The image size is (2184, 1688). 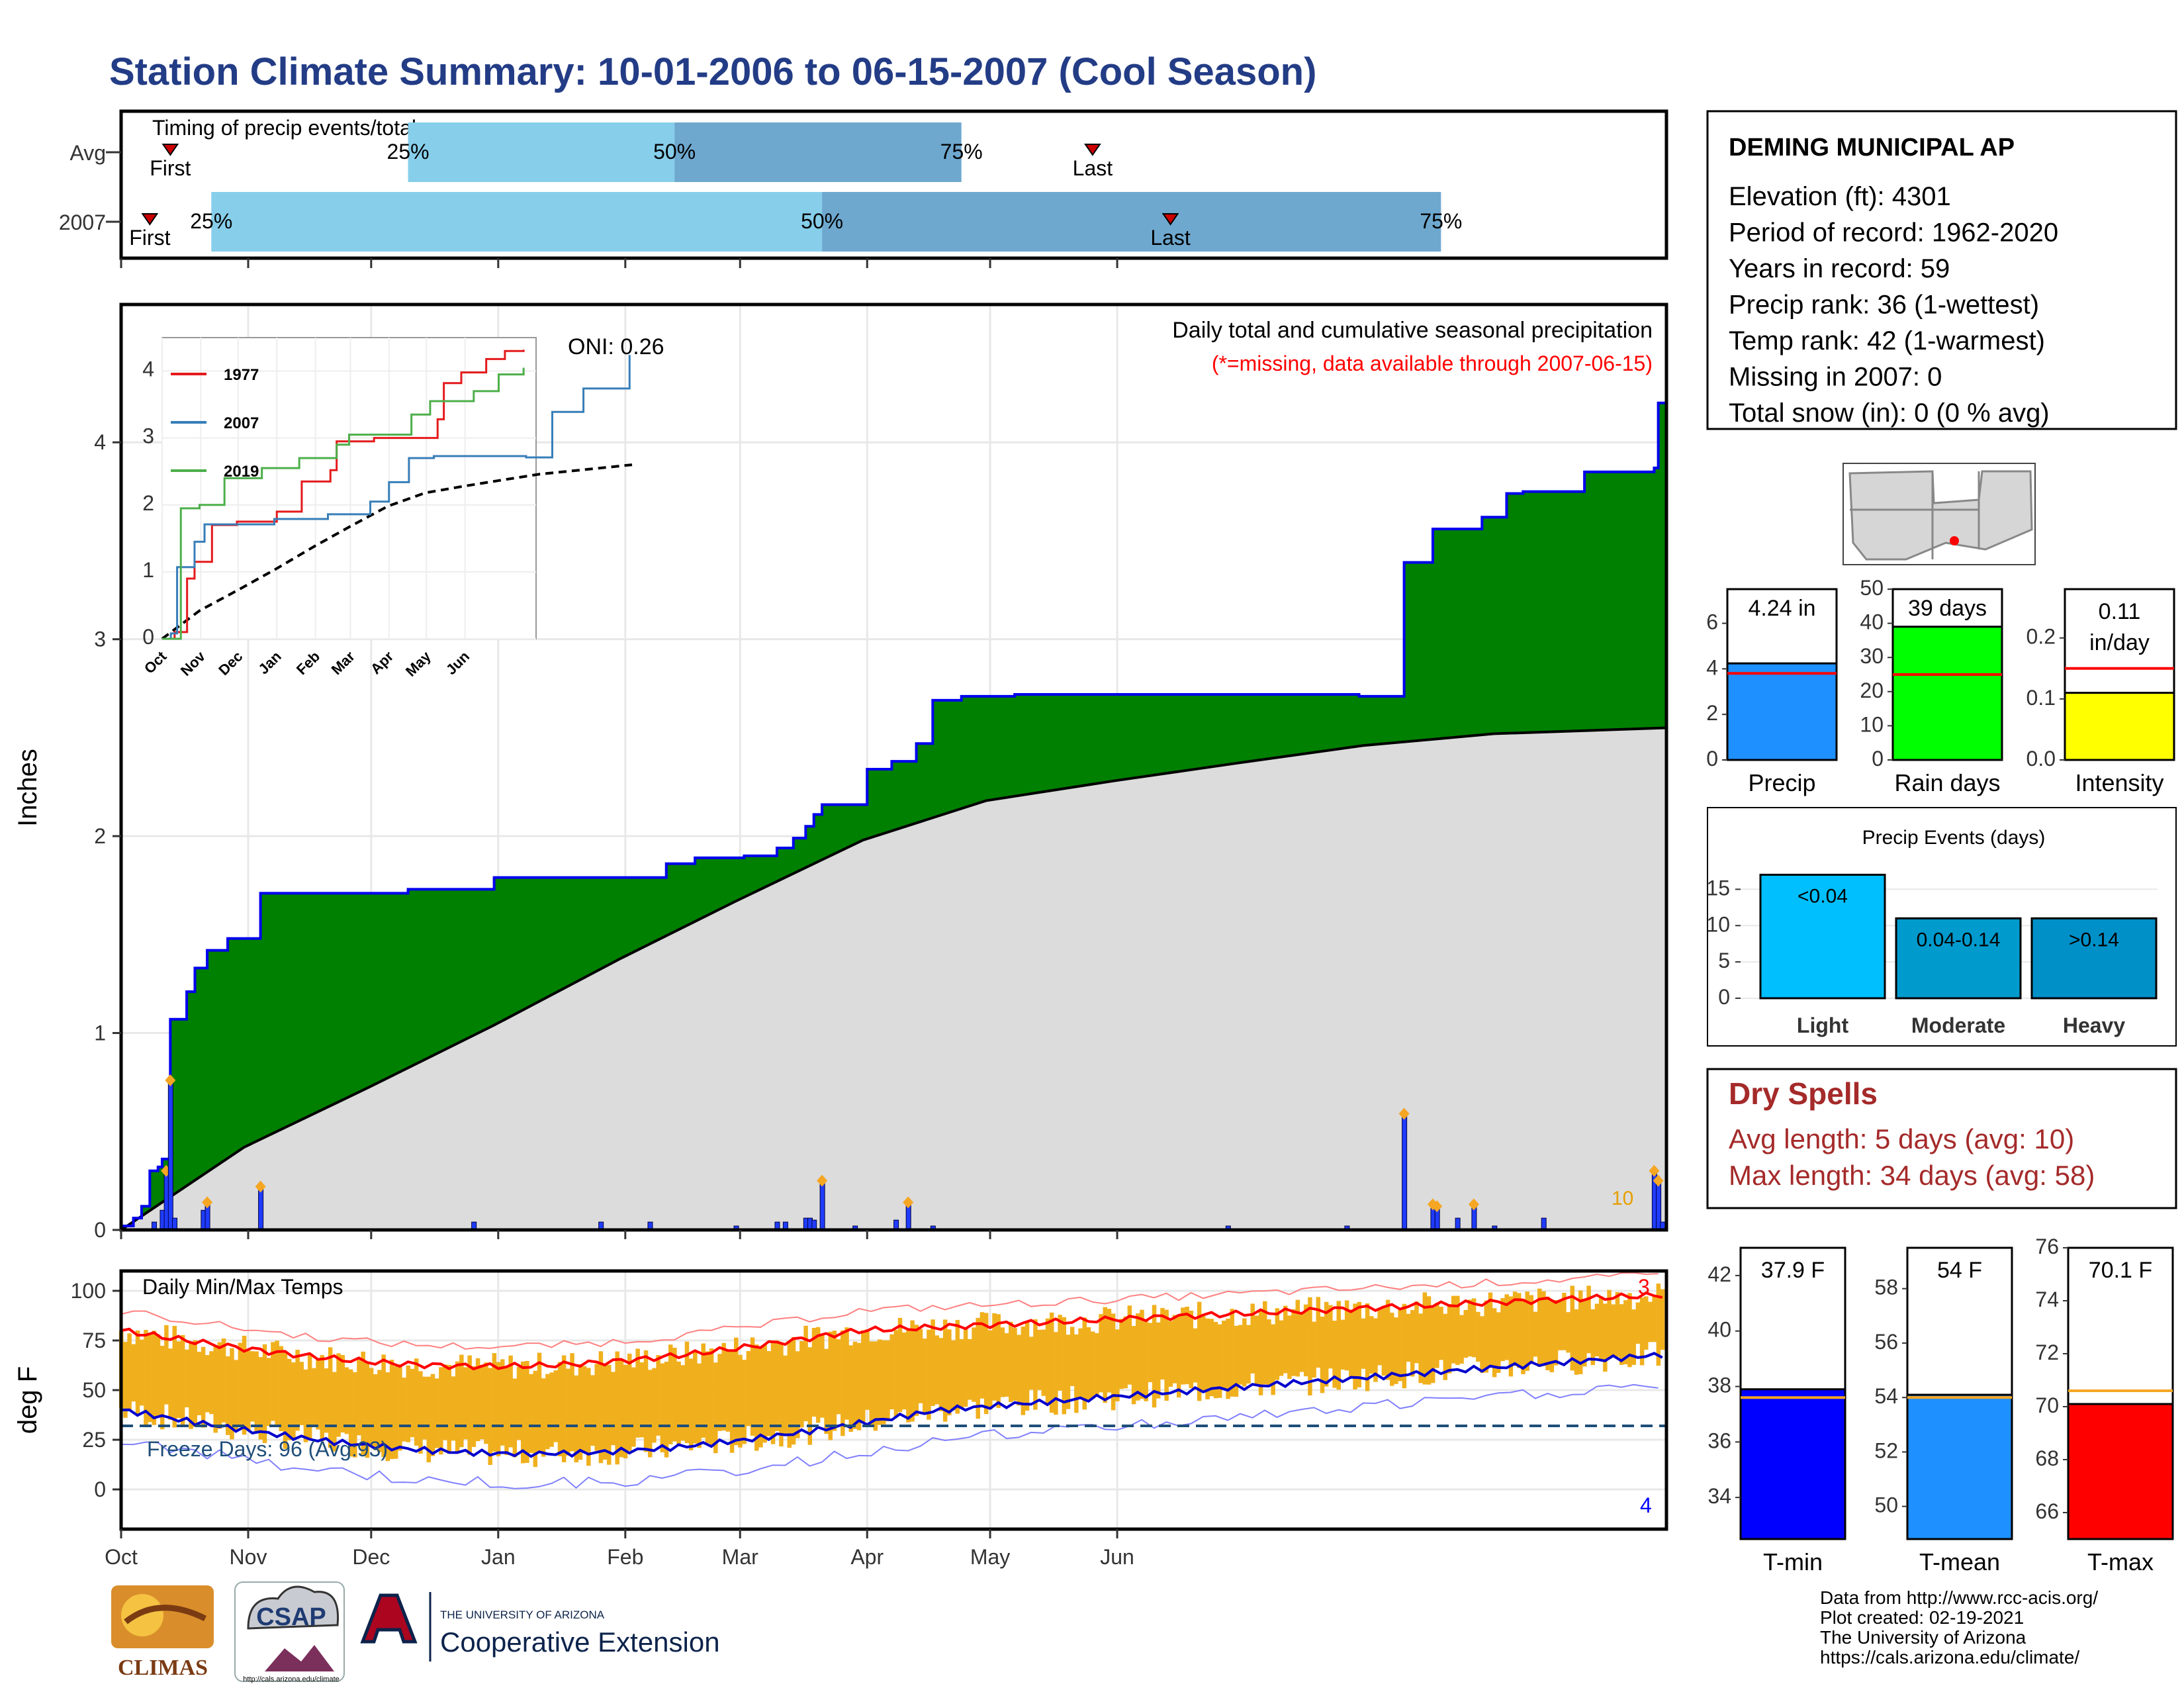 What do you see at coordinates (1886, 1505) in the screenshot?
I see `temp-summary-tick-label: 50` at bounding box center [1886, 1505].